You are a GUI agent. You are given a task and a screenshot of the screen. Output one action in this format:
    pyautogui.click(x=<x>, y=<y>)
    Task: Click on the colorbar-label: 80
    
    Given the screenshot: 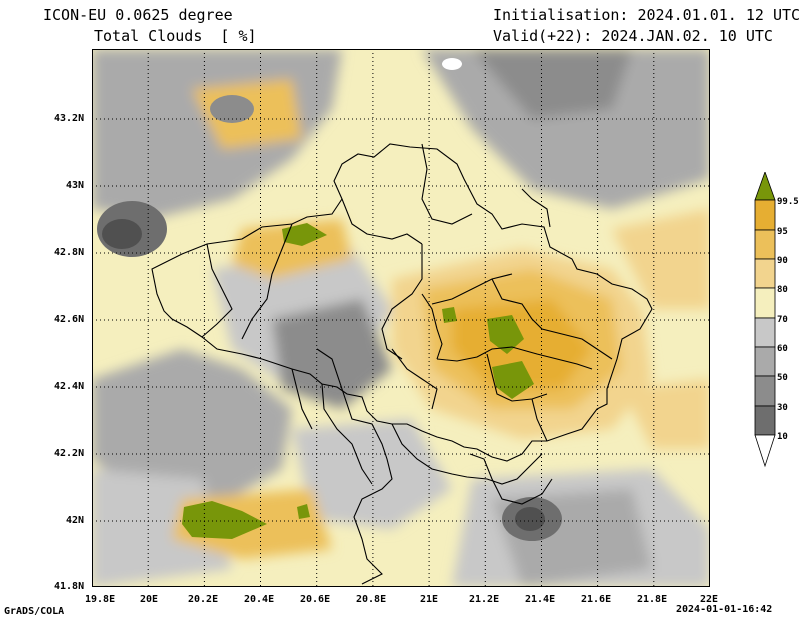 What is the action you would take?
    pyautogui.click(x=782, y=290)
    